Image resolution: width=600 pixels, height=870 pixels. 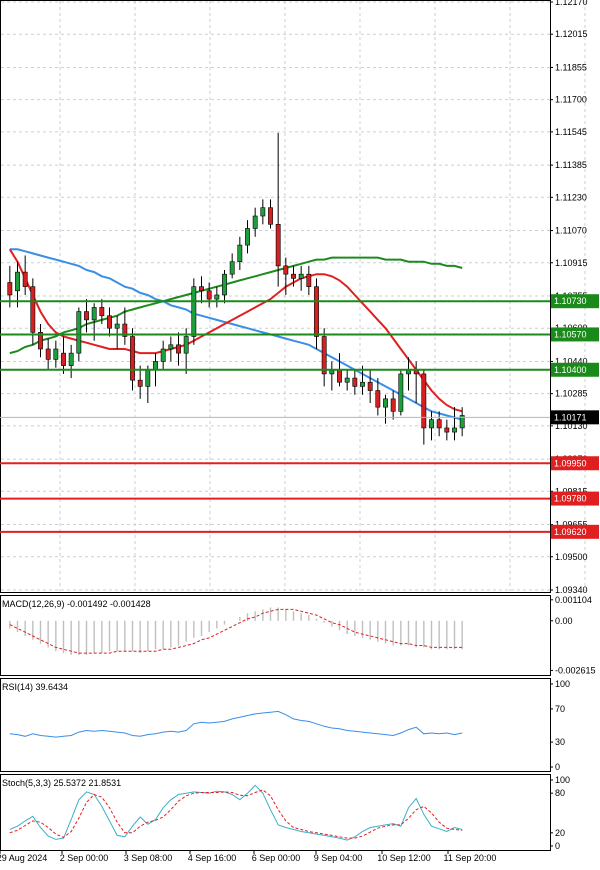 I want to click on level-tag-label: 1.10730, so click(x=570, y=301).